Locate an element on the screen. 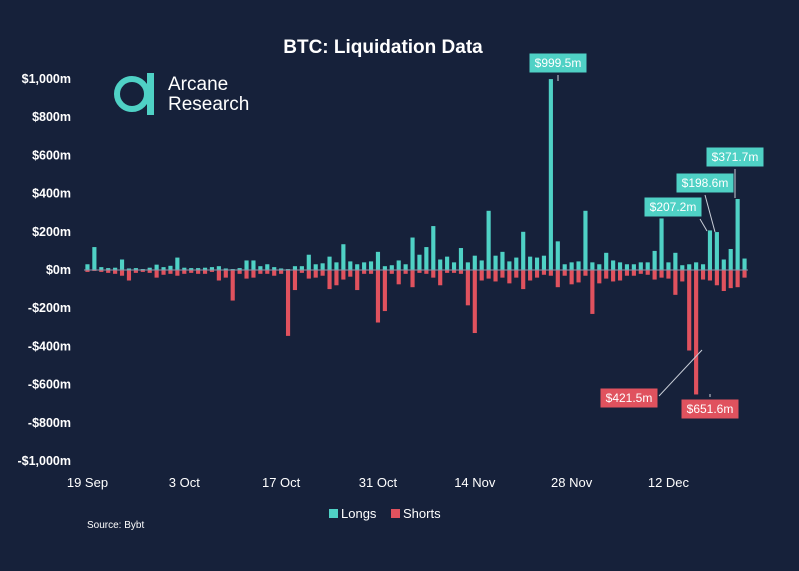 The height and width of the screenshot is (571, 799). legend: Longs Shorts is located at coordinates (385, 513).